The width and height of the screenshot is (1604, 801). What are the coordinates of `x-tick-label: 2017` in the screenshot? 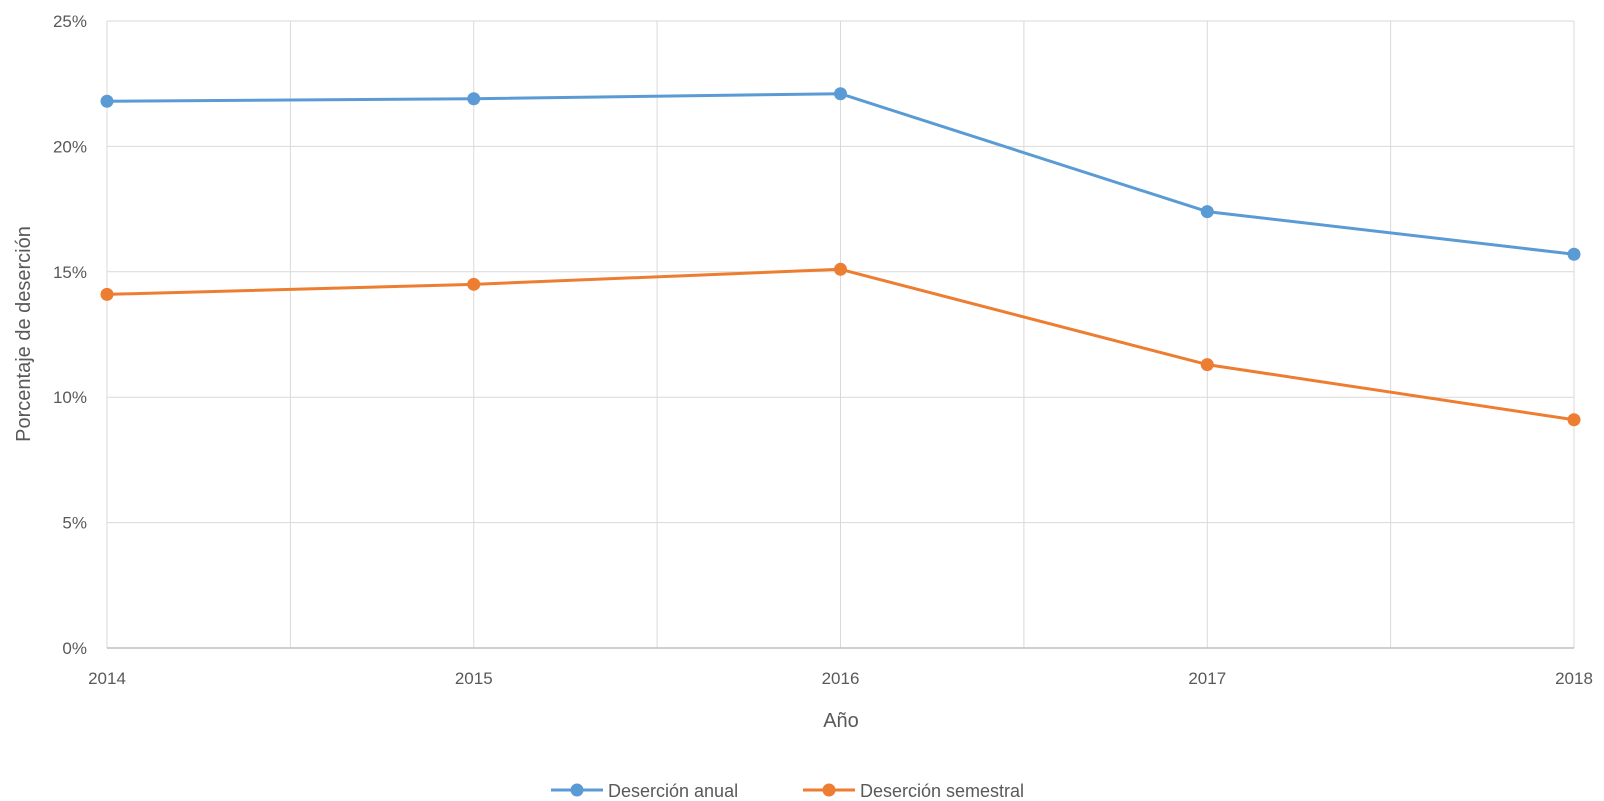 It's located at (1207, 678).